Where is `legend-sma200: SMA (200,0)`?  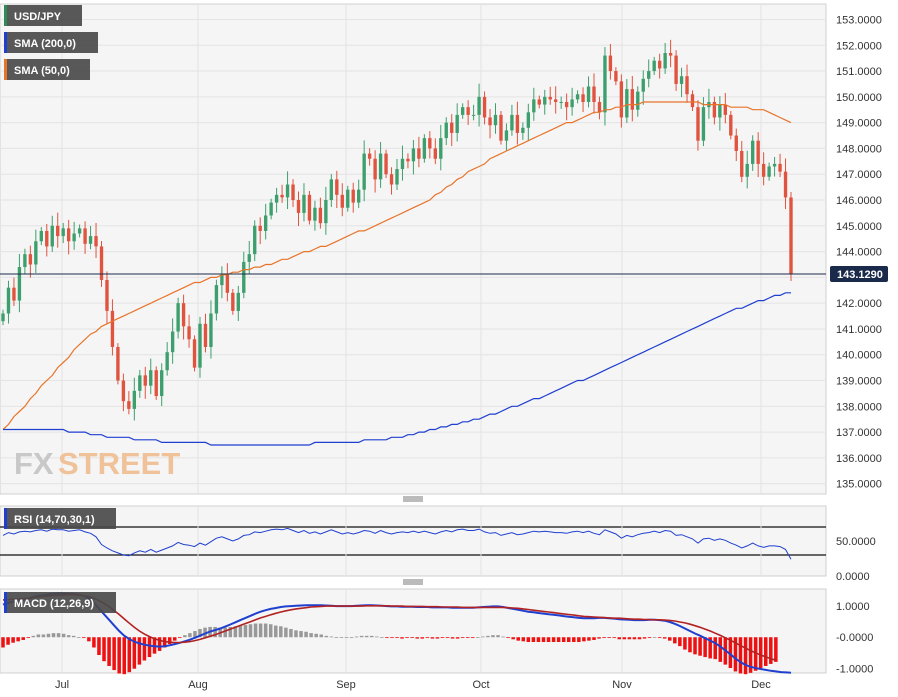 legend-sma200: SMA (200,0) is located at coordinates (51, 42).